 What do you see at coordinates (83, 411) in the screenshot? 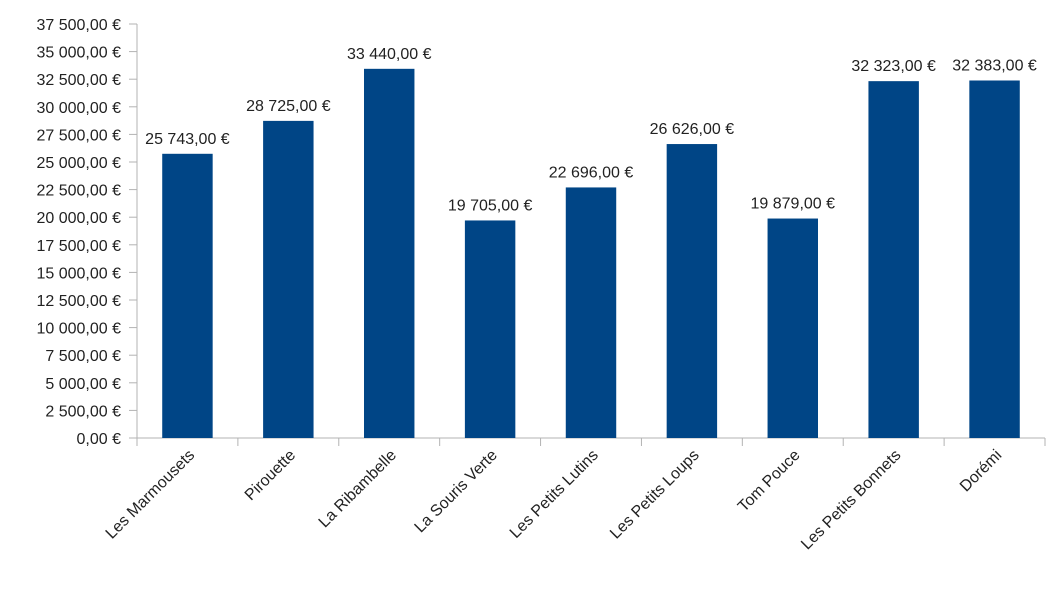
I see `y-tick-label: 2 500,00 €` at bounding box center [83, 411].